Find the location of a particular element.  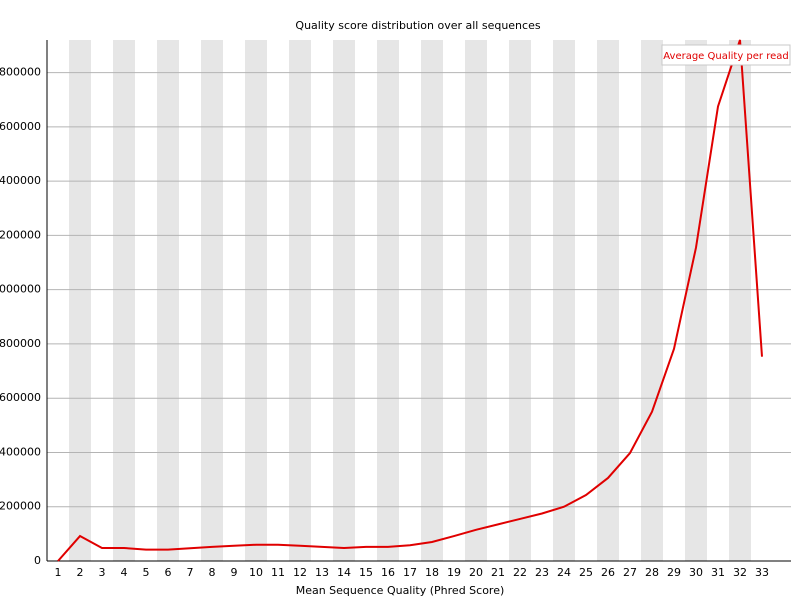

x-tick-label: 33 is located at coordinates (762, 572).